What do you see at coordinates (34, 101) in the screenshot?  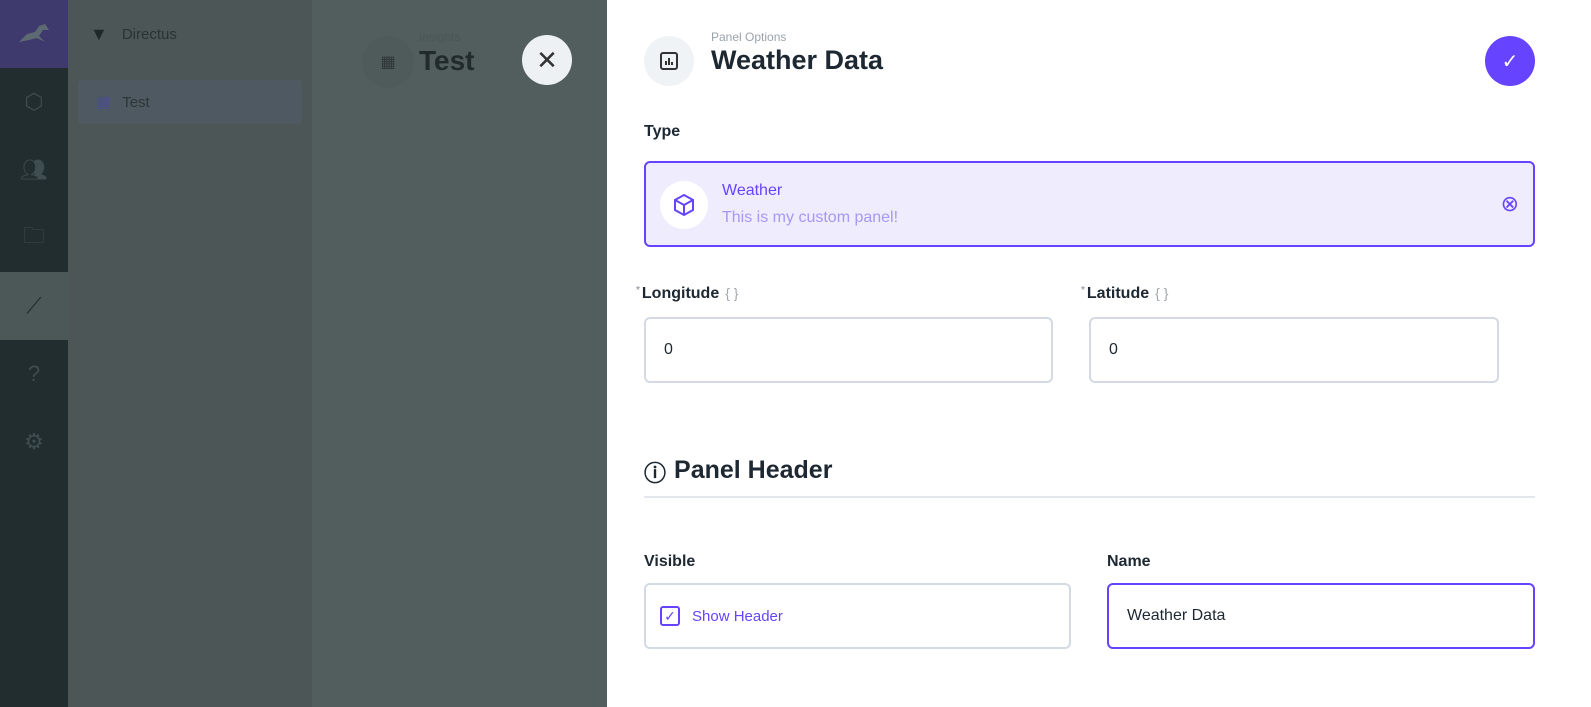 I see `content-module-cube-icon: ⬡` at bounding box center [34, 101].